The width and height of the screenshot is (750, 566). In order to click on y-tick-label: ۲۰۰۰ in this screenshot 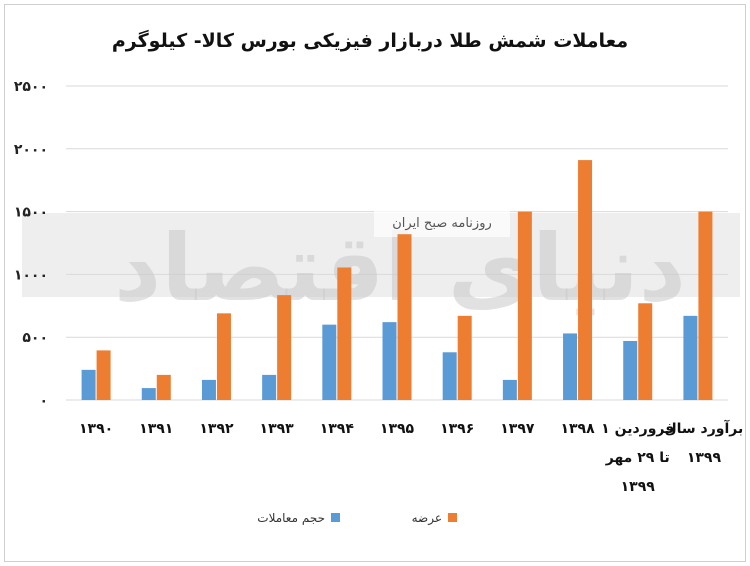, I will do `click(31, 150)`.